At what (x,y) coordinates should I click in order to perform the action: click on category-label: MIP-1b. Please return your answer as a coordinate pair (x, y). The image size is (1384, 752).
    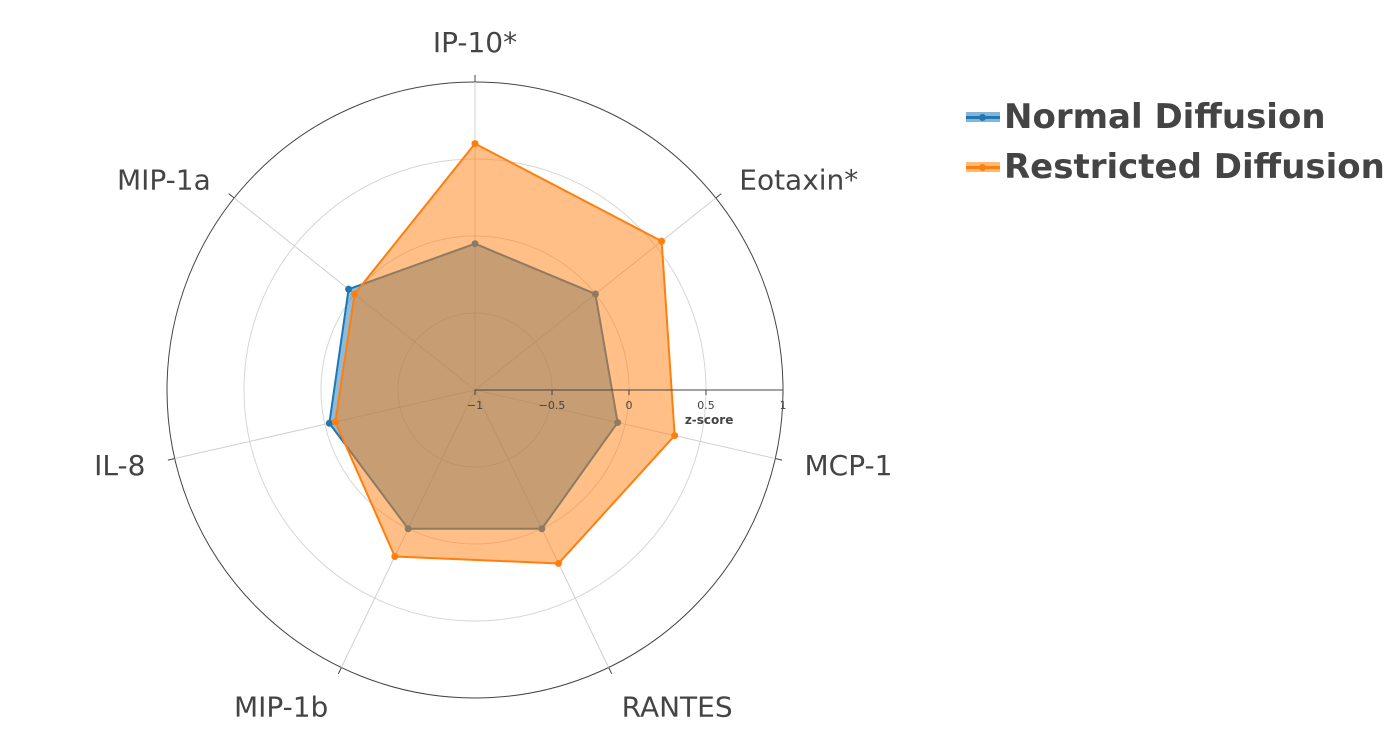
    Looking at the image, I should click on (281, 707).